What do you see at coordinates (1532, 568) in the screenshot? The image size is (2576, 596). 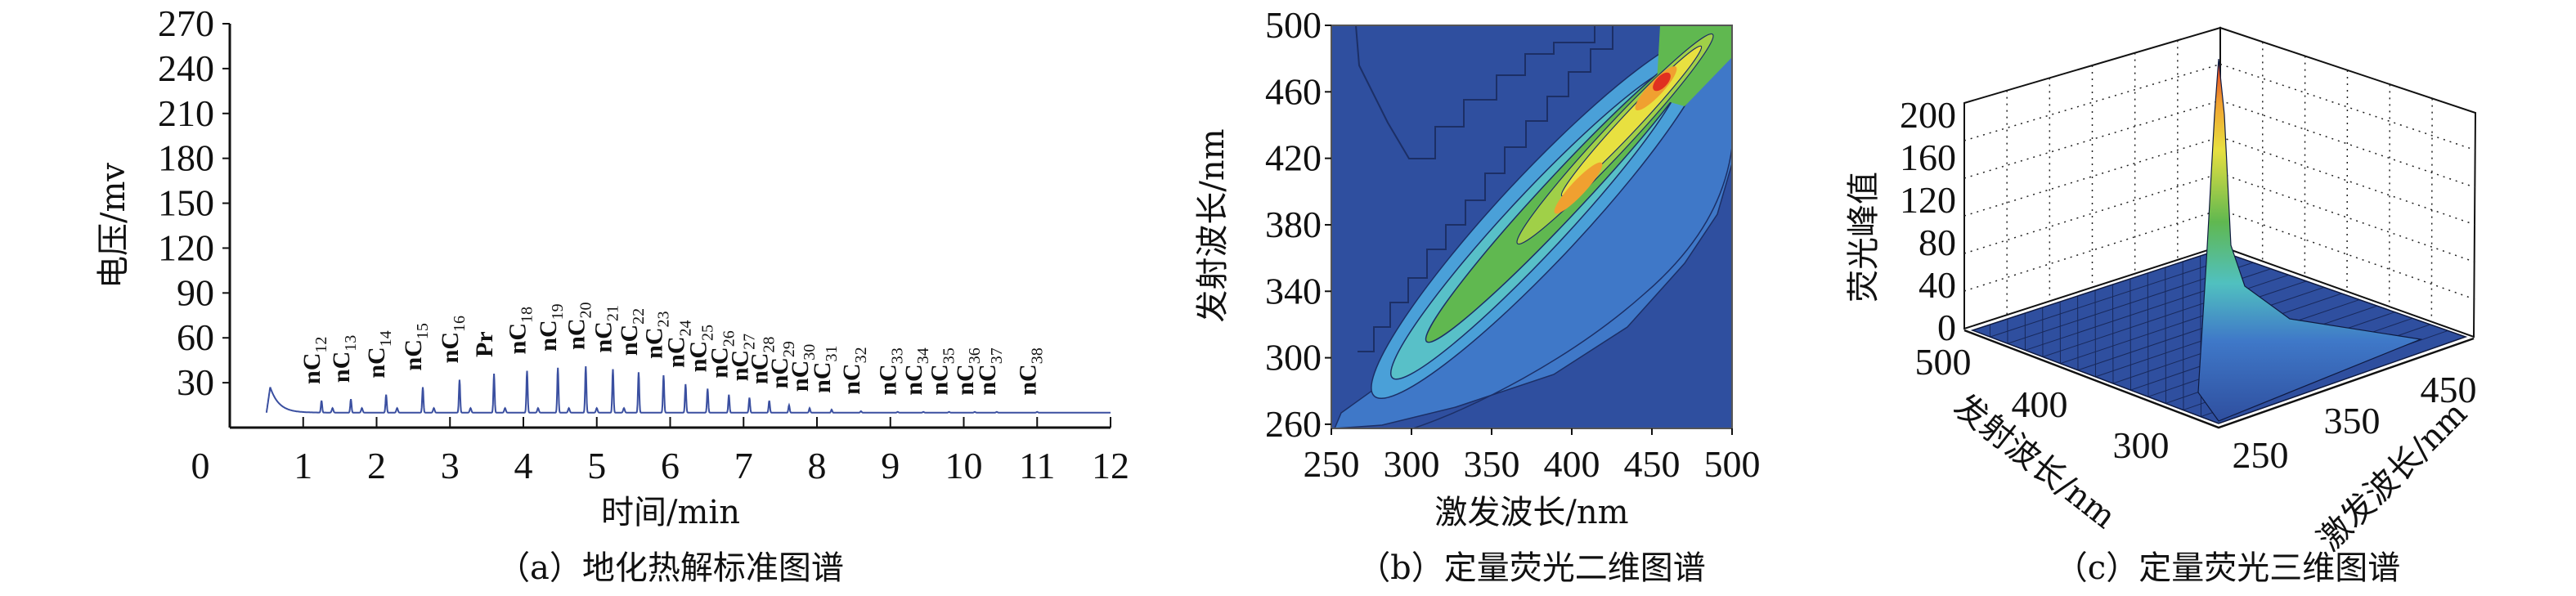 I see `caption-b: （b）定量荧光二维图谱` at bounding box center [1532, 568].